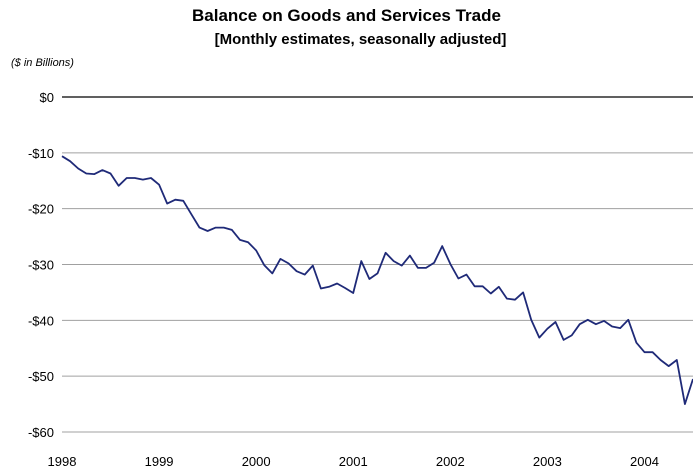 The height and width of the screenshot is (470, 693). I want to click on y-tick-label: -$10, so click(41, 153).